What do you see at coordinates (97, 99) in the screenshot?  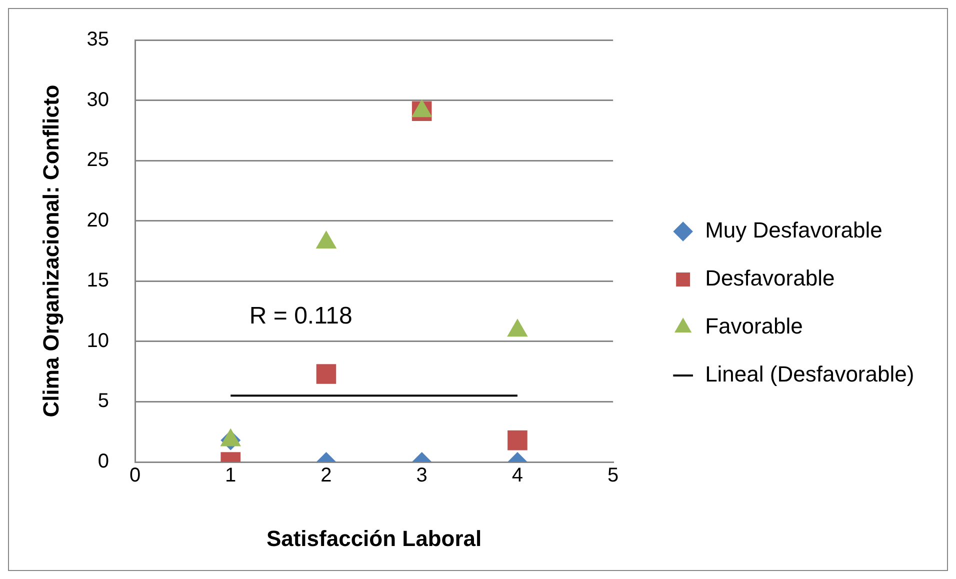 I see `y-tick-label: 30` at bounding box center [97, 99].